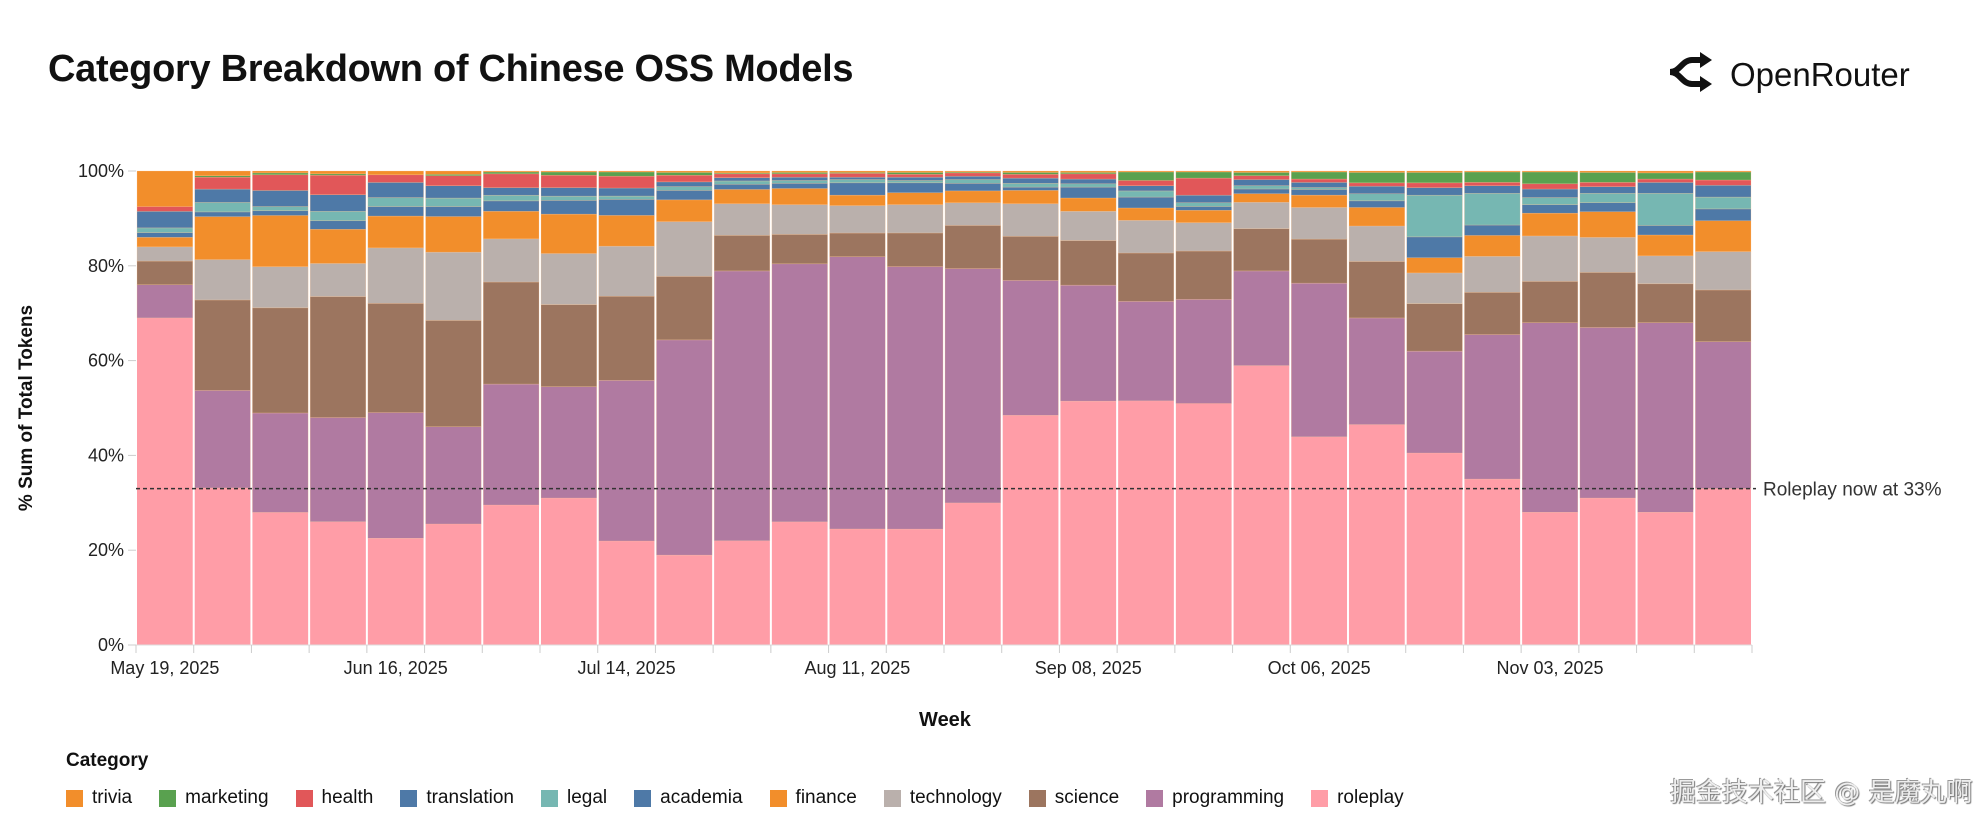  What do you see at coordinates (101, 171) in the screenshot?
I see `y-tick-label: 100%` at bounding box center [101, 171].